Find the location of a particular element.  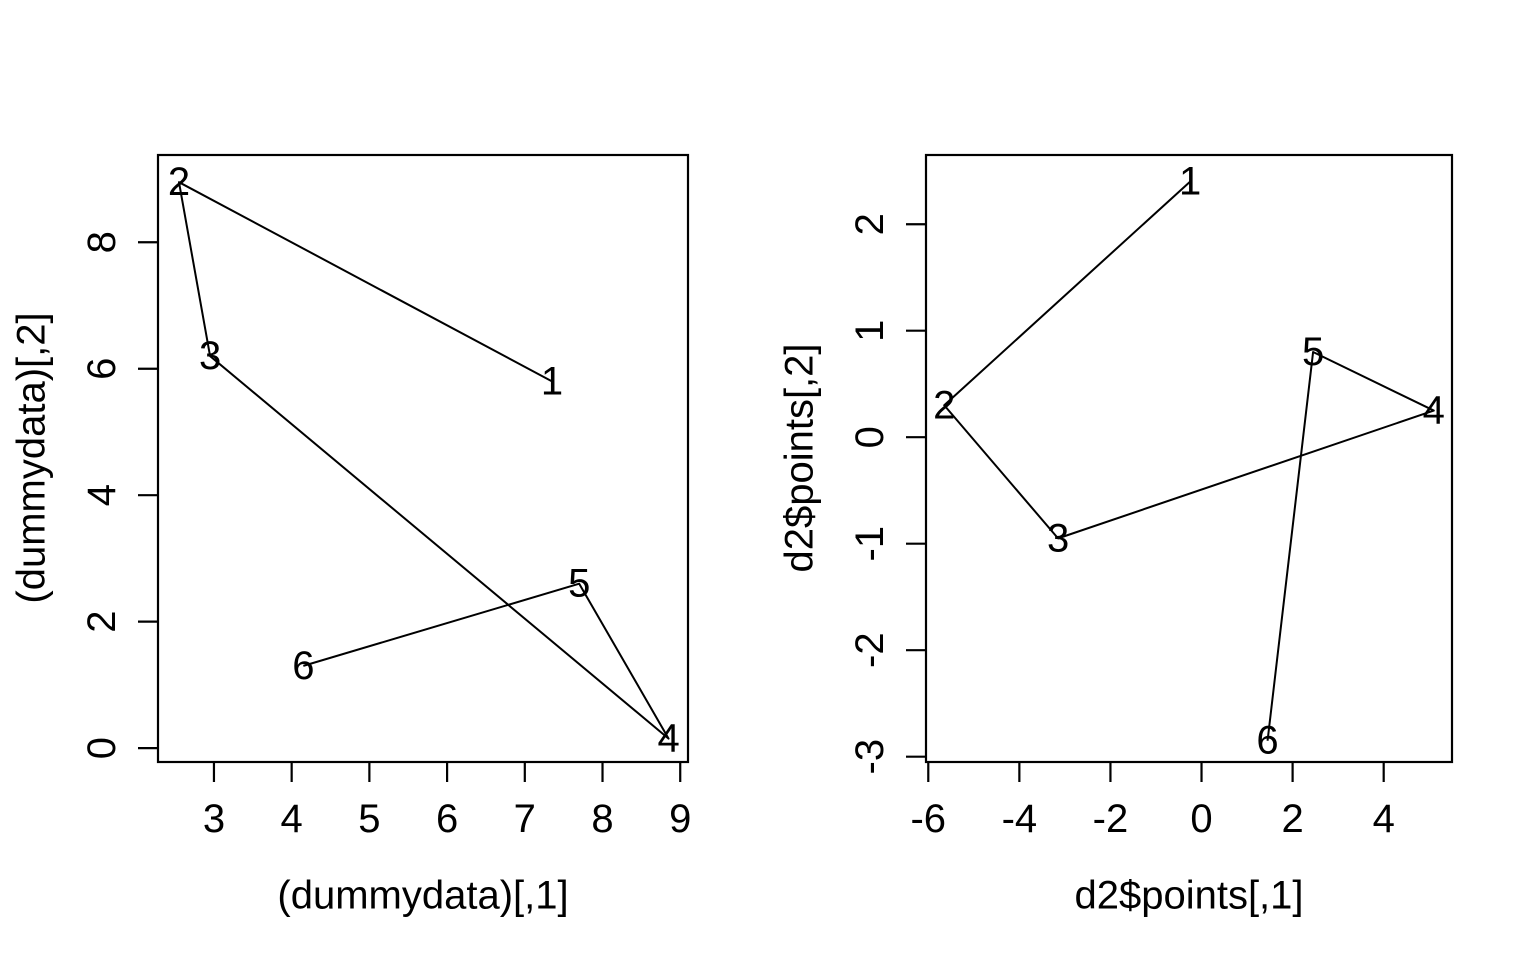

x-tick-label: 8 is located at coordinates (602, 819).